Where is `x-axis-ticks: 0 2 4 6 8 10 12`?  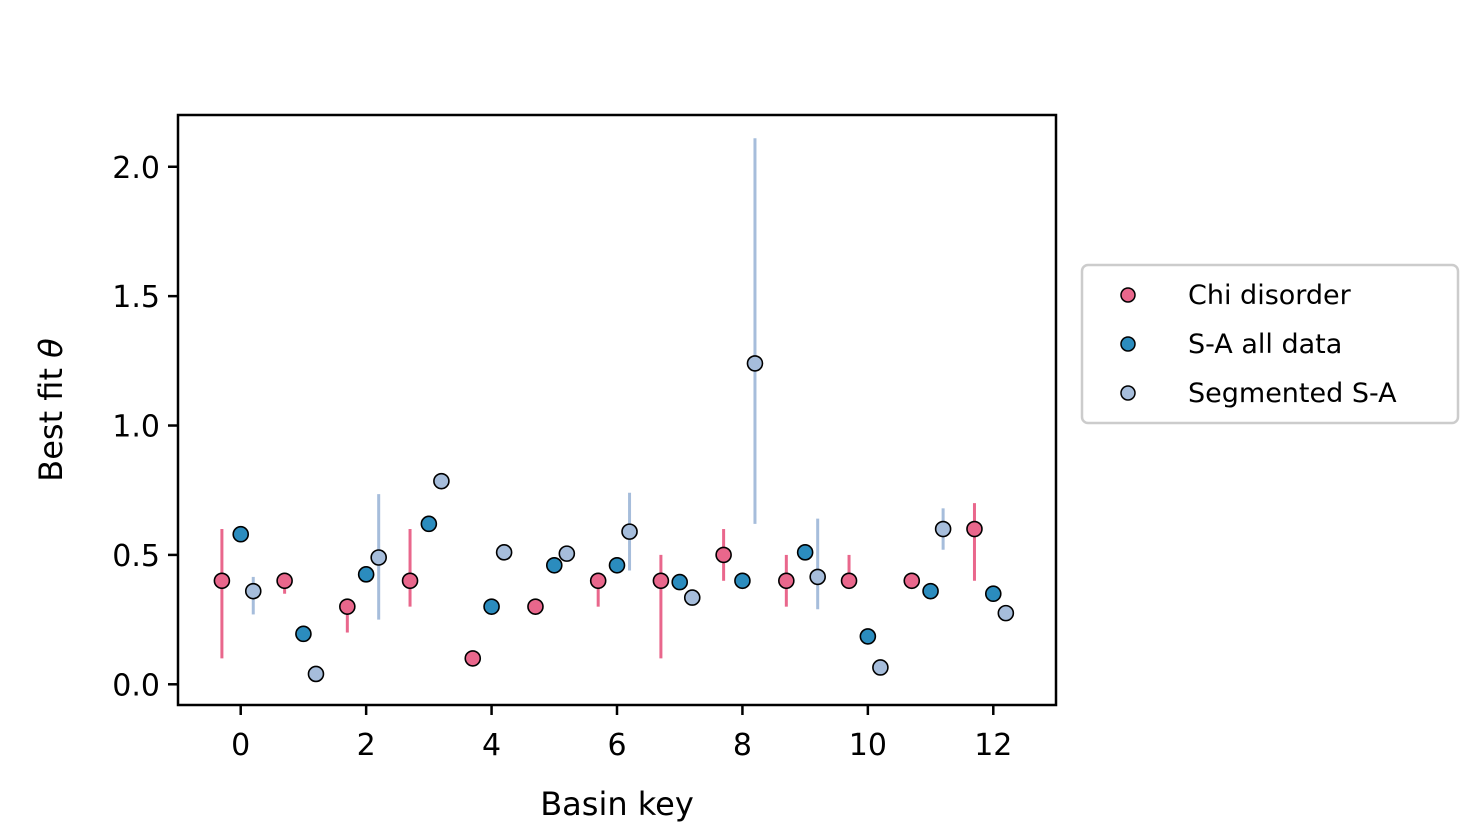
x-axis-ticks: 0 2 4 6 8 10 12 is located at coordinates (621, 734).